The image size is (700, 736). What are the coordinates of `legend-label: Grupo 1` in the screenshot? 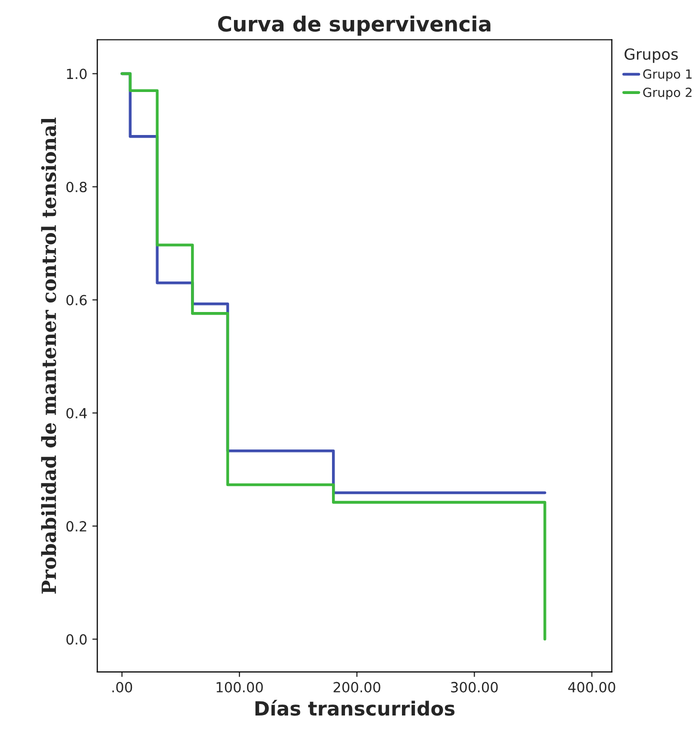 It's located at (667, 75).